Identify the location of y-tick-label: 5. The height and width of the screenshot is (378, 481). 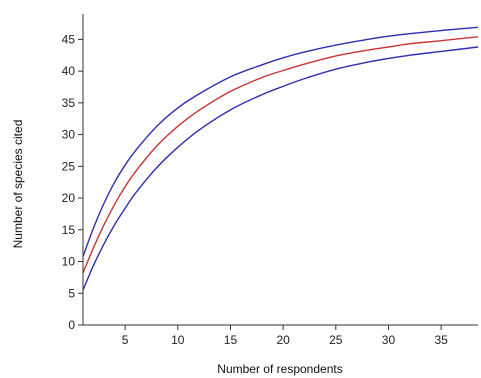
(71, 293).